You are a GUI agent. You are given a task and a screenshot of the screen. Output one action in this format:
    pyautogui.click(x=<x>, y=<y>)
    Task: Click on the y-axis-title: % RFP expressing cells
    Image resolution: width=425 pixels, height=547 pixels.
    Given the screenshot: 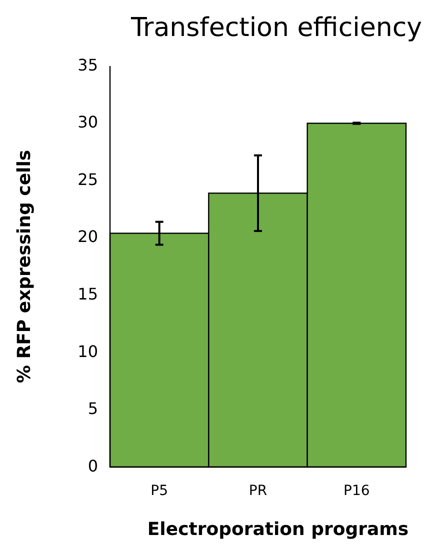 What is the action you would take?
    pyautogui.click(x=24, y=267)
    